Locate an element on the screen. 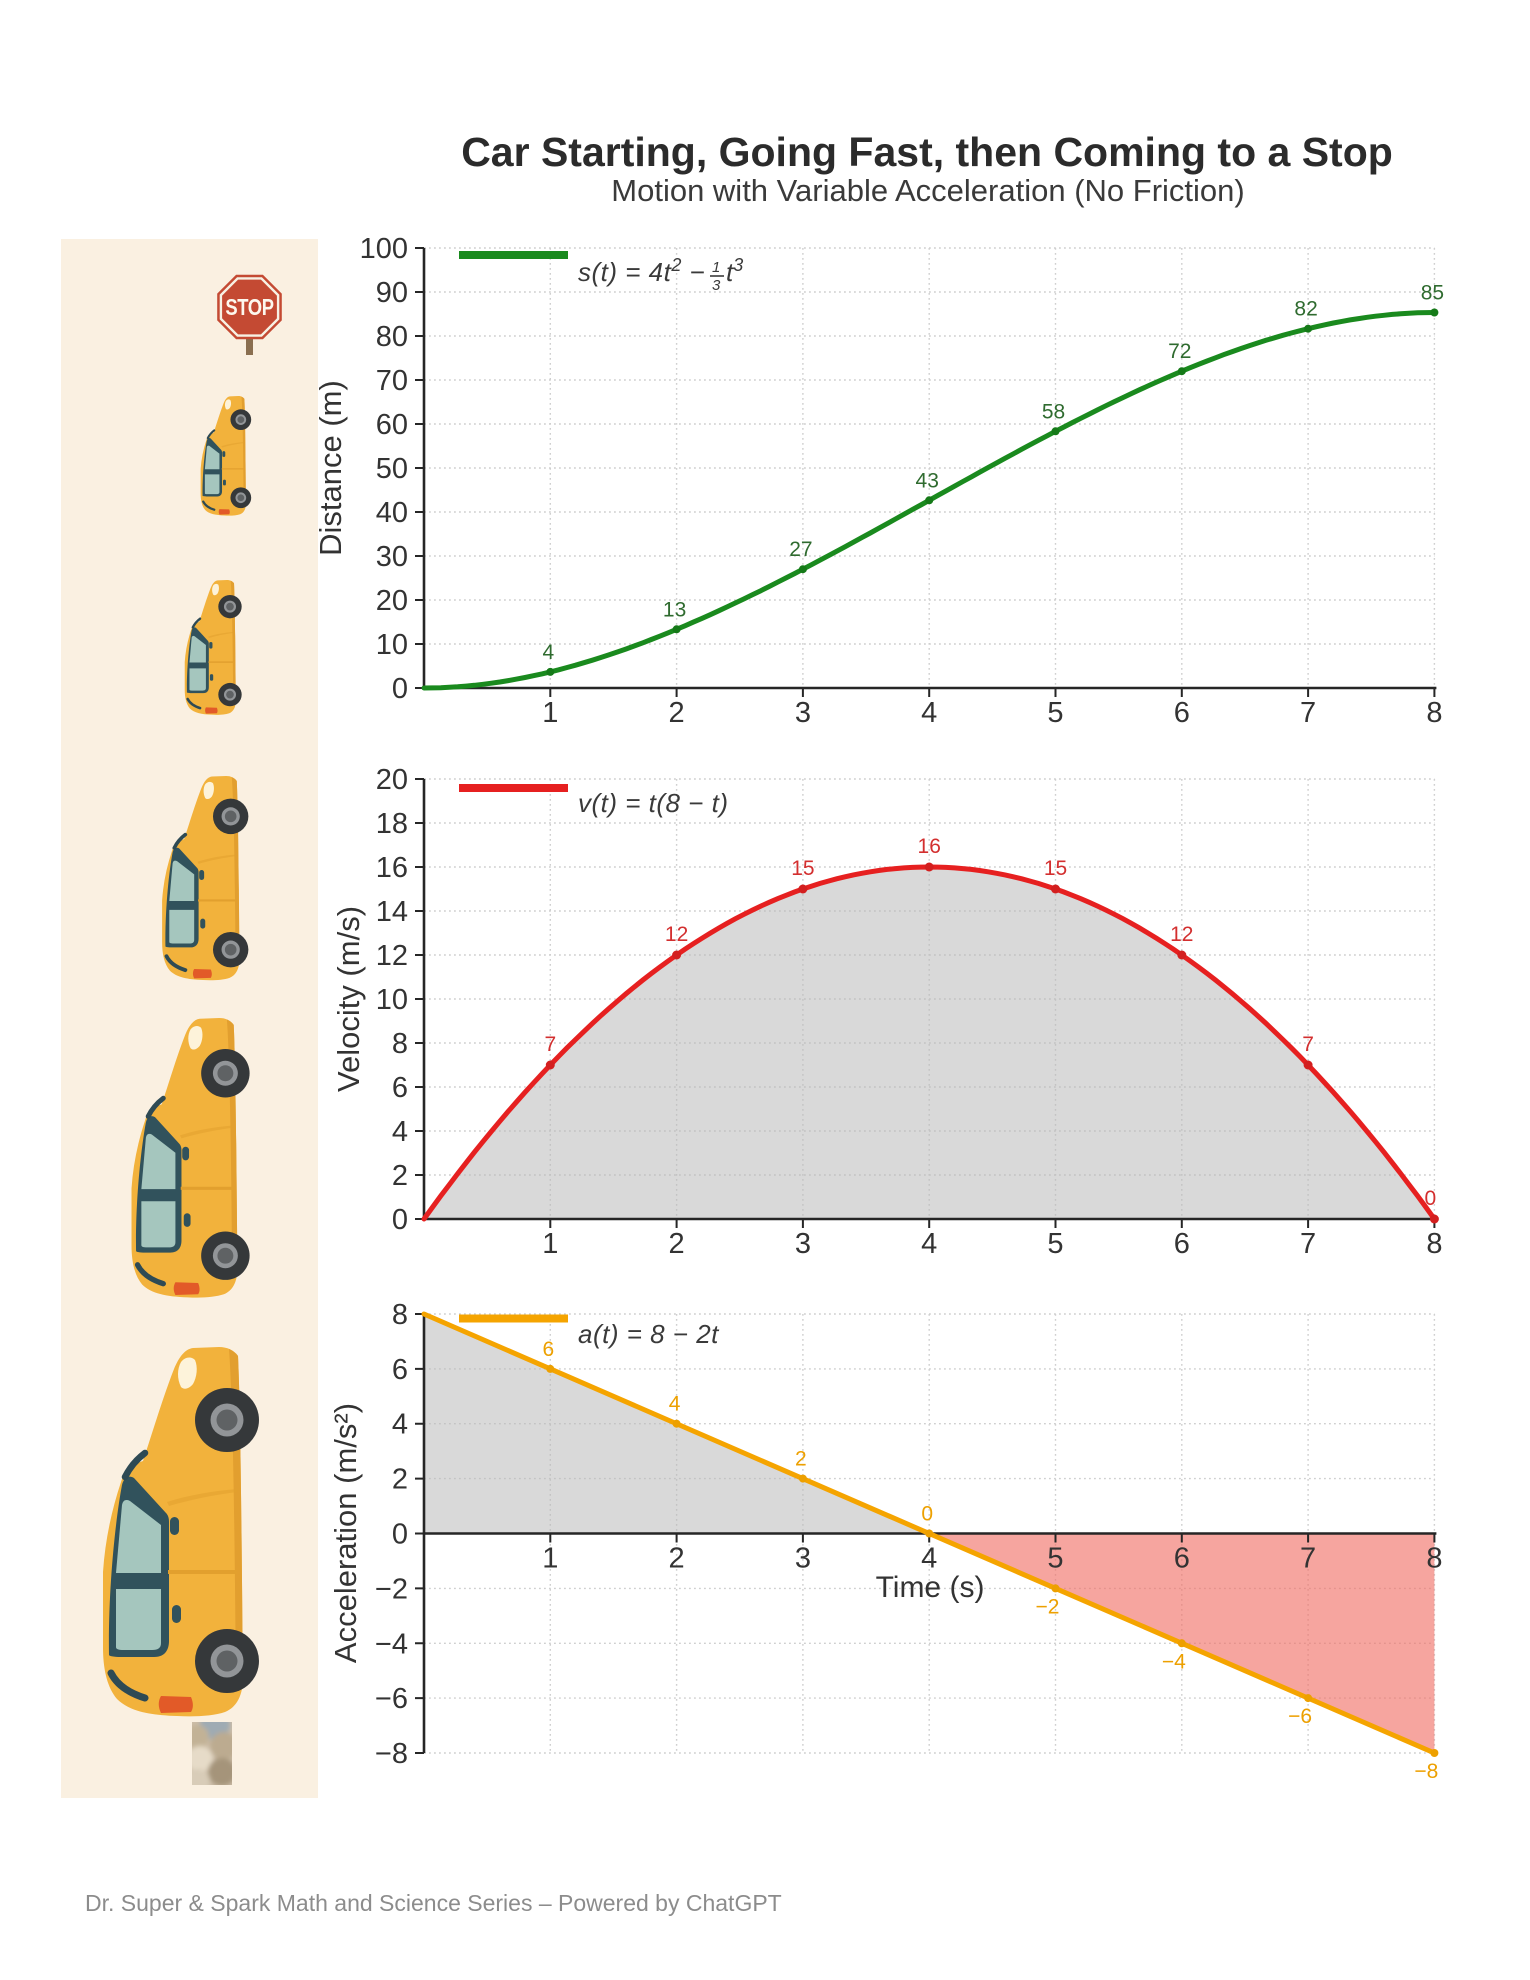 The image size is (1530, 1980). svg-text: 82 is located at coordinates (1305, 309).